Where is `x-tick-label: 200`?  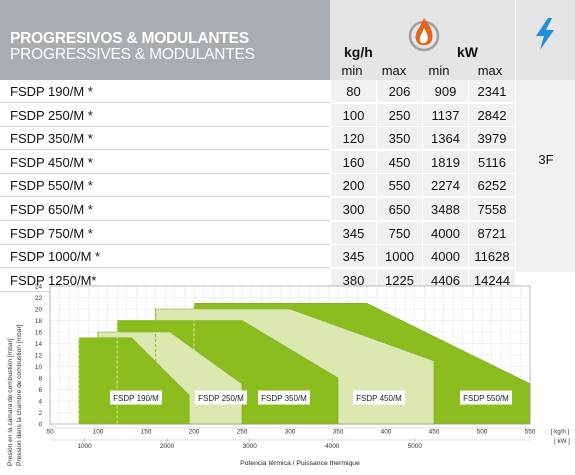 x-tick-label: 200 is located at coordinates (194, 432).